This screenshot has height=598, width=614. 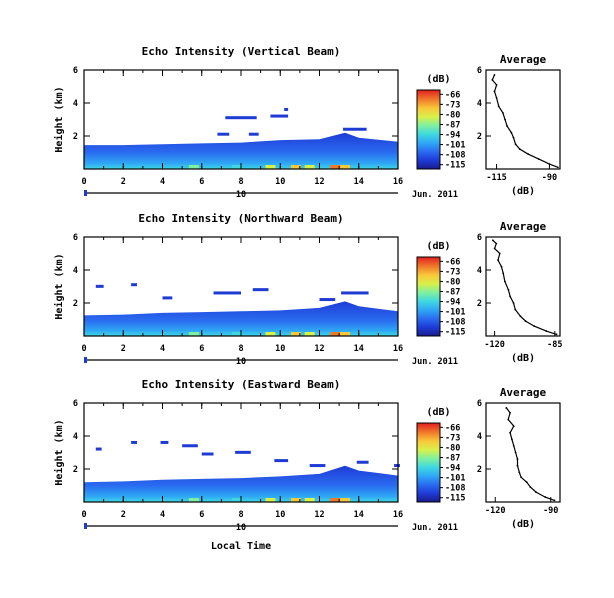 I want to click on profile-x-tick-label: -90, so click(x=550, y=511).